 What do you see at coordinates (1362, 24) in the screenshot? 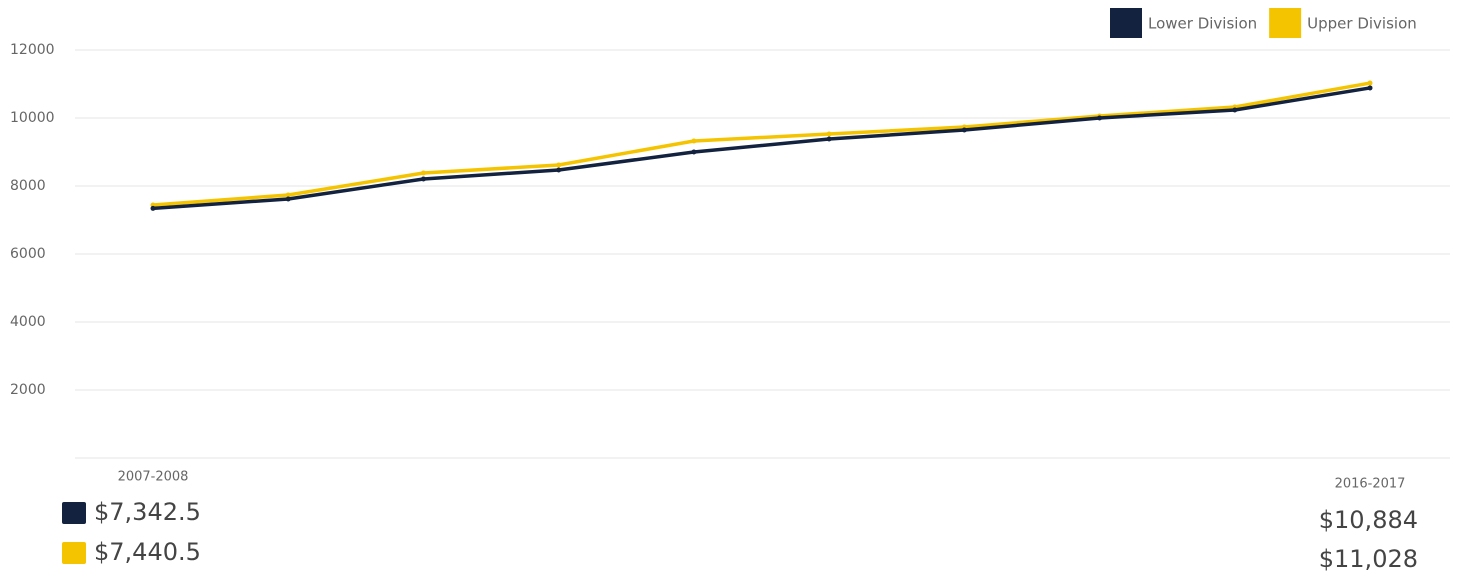
I see `legend-label: Upper Division` at bounding box center [1362, 24].